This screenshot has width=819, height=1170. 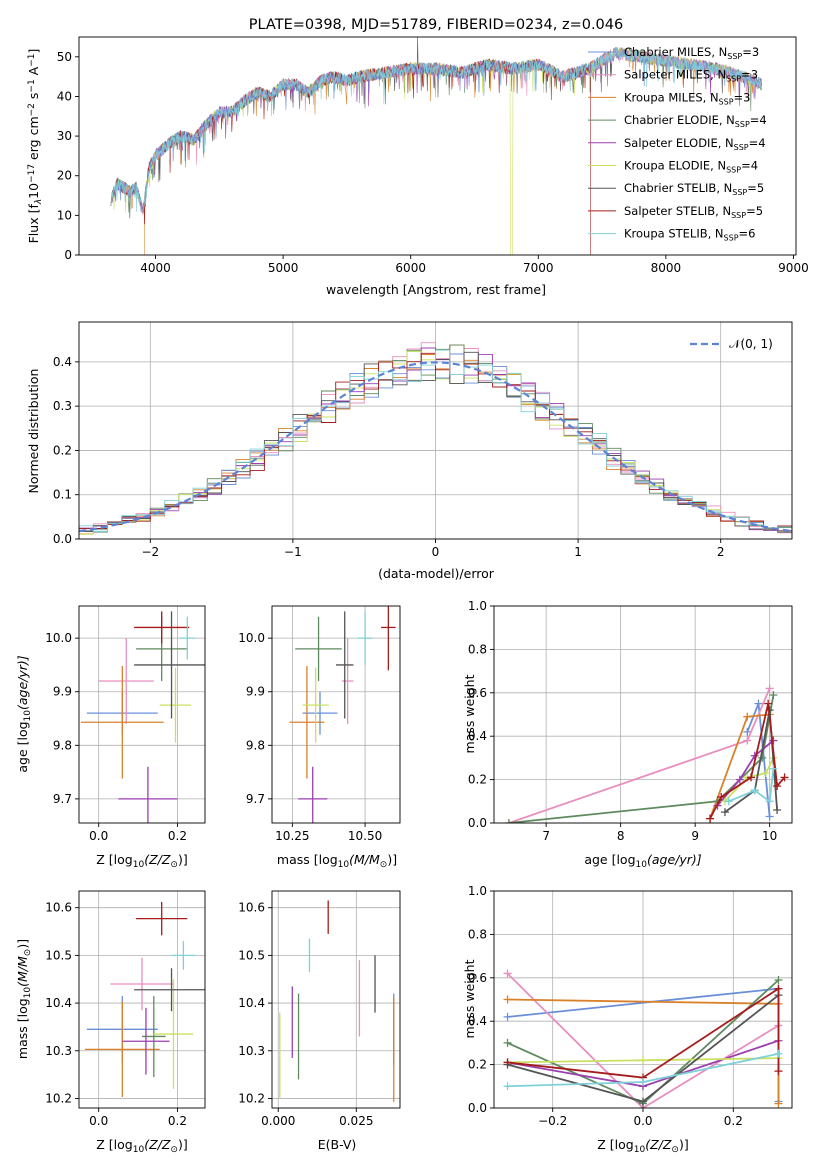 I want to click on age-vs-Z-xlabel: Z [log10(Z/Z⊙)], so click(x=141, y=861).